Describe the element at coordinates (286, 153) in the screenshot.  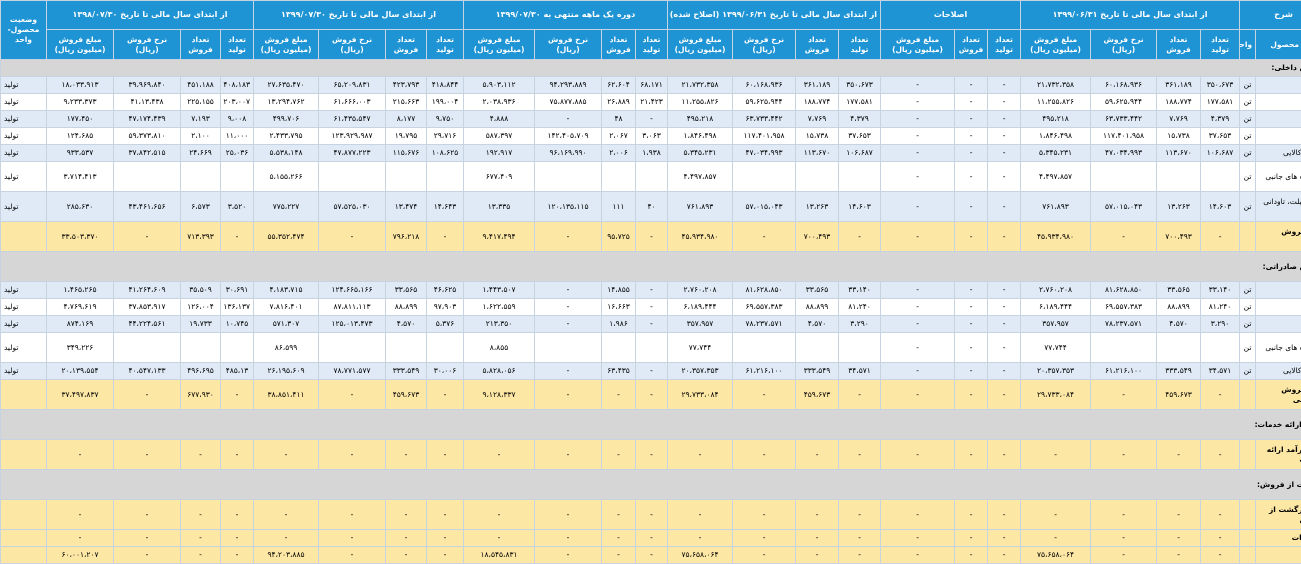
I see `value-cell: ۵،۵۳۸،۱۴۸` at that location.